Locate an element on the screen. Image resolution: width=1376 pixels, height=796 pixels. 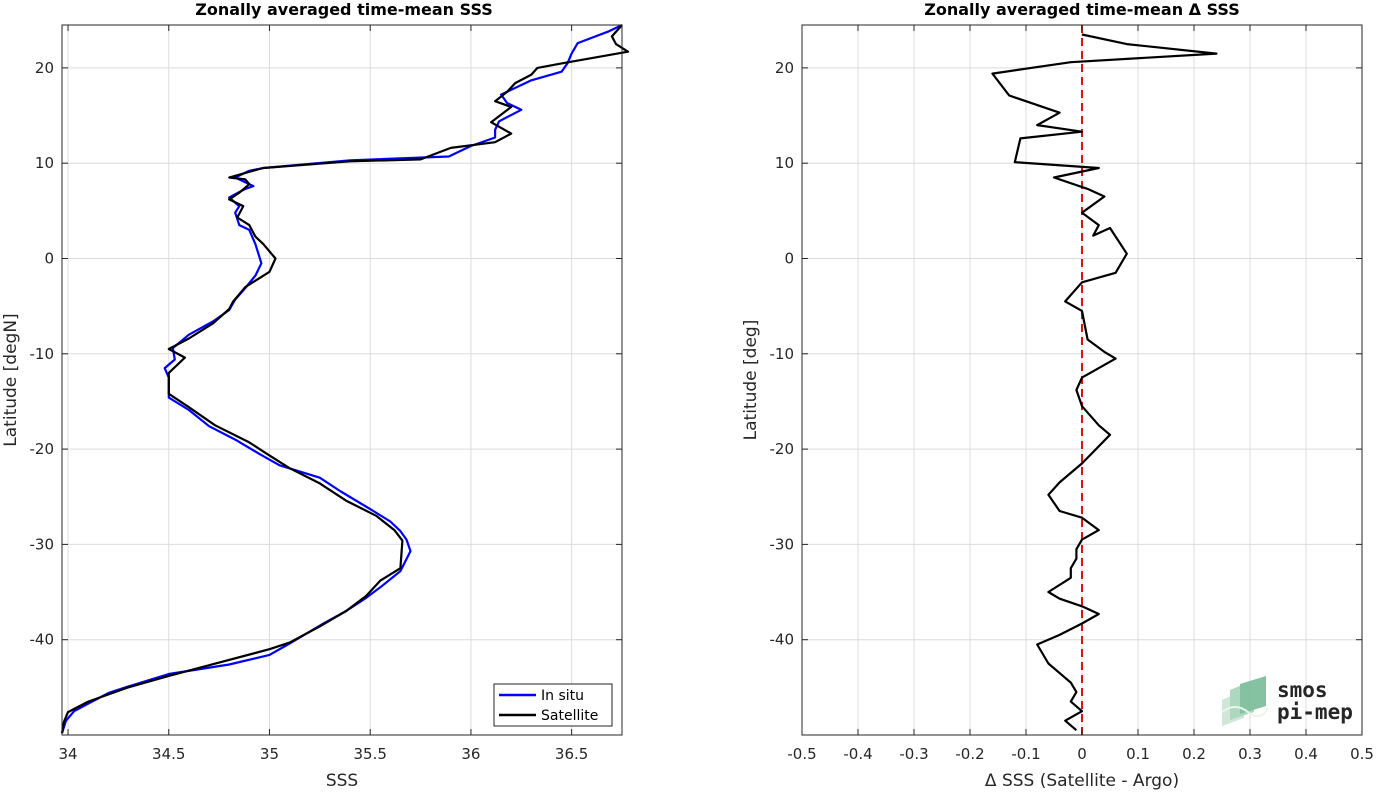
x-tick-label: -0.5 is located at coordinates (801, 754).